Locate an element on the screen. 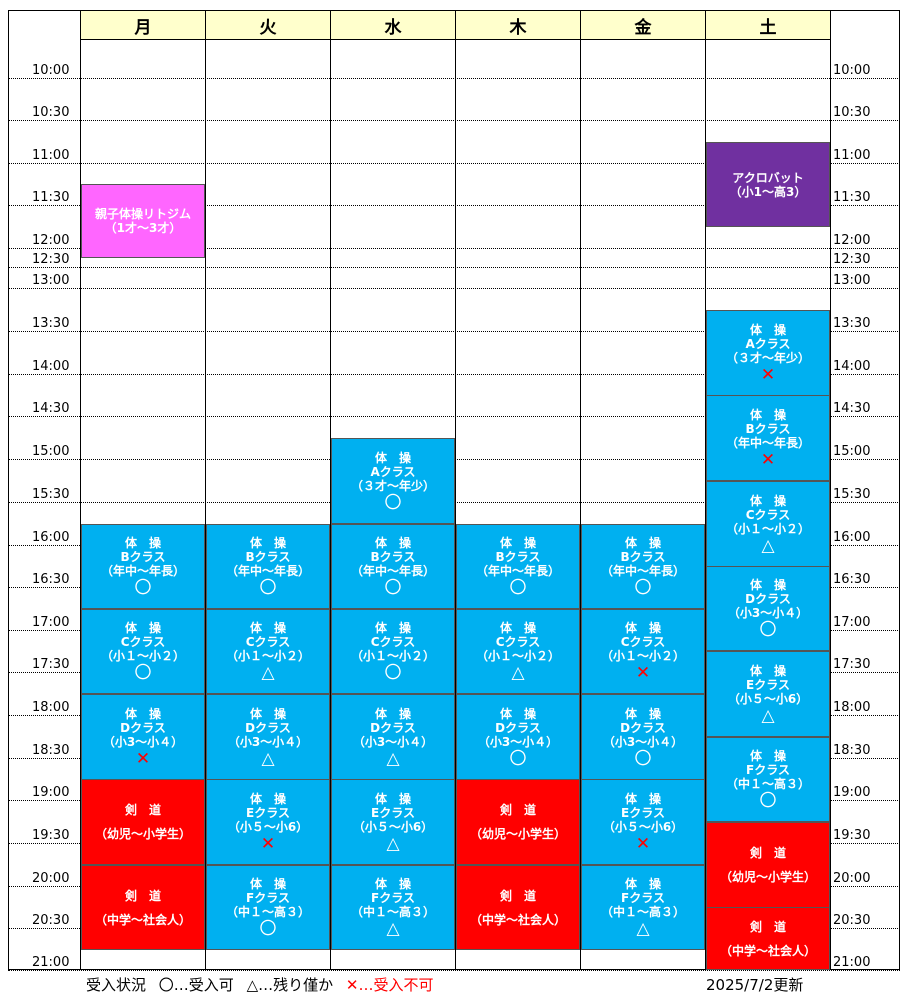  time-label-right: 13:00 is located at coordinates (852, 280).